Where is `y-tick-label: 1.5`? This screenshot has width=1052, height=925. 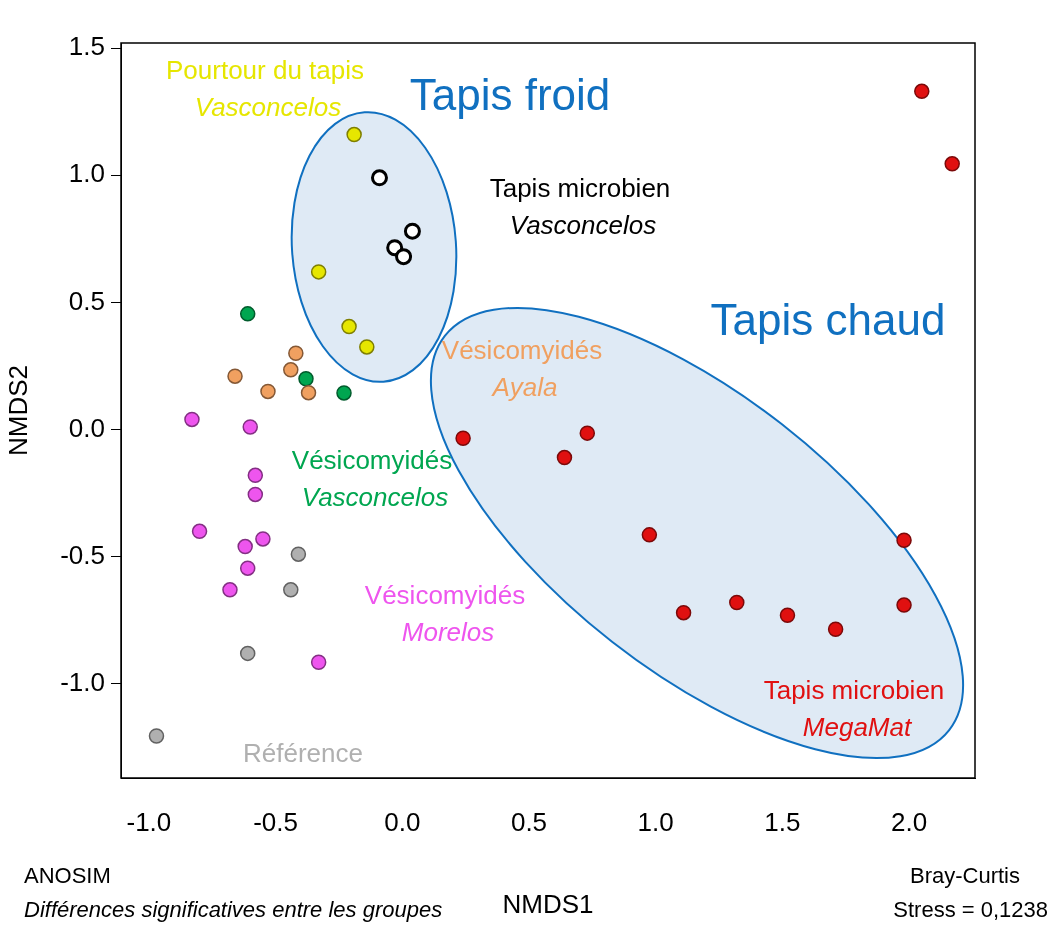
y-tick-label: 1.5 is located at coordinates (86, 46).